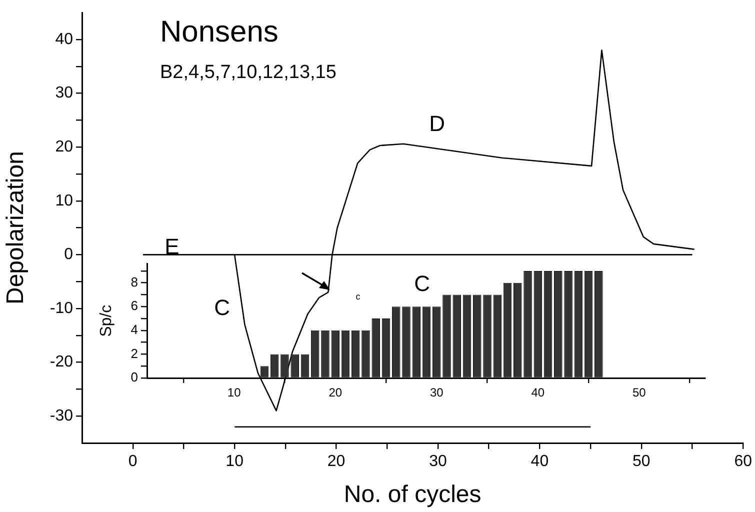 This screenshot has height=512, width=755. I want to click on text: B2,4,5,7,10,12,13,15, so click(248, 73).